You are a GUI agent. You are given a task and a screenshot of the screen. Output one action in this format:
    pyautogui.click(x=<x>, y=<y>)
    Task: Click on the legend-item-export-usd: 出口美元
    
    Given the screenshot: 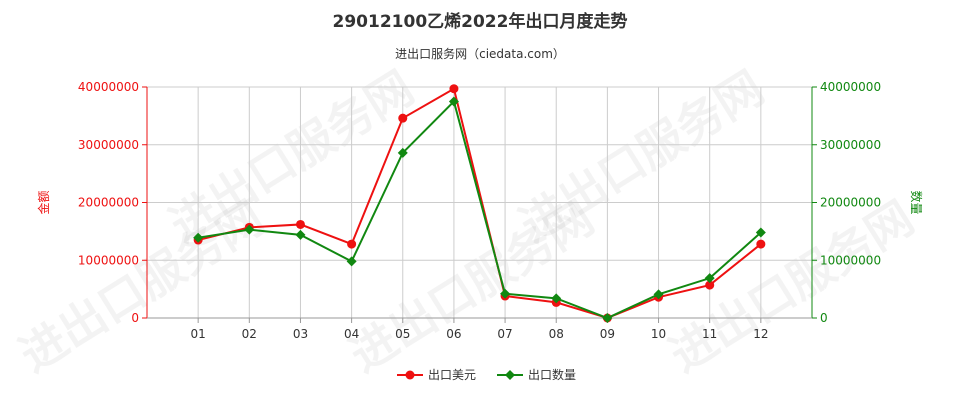 What is the action you would take?
    pyautogui.click(x=436, y=375)
    